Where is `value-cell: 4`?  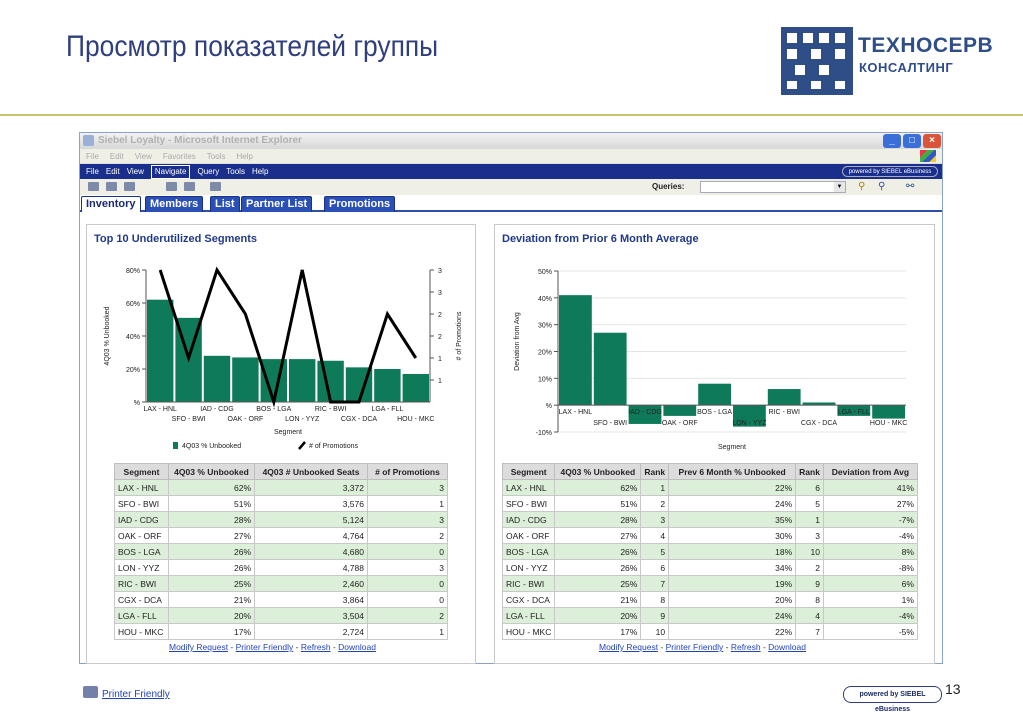 value-cell: 4 is located at coordinates (655, 535).